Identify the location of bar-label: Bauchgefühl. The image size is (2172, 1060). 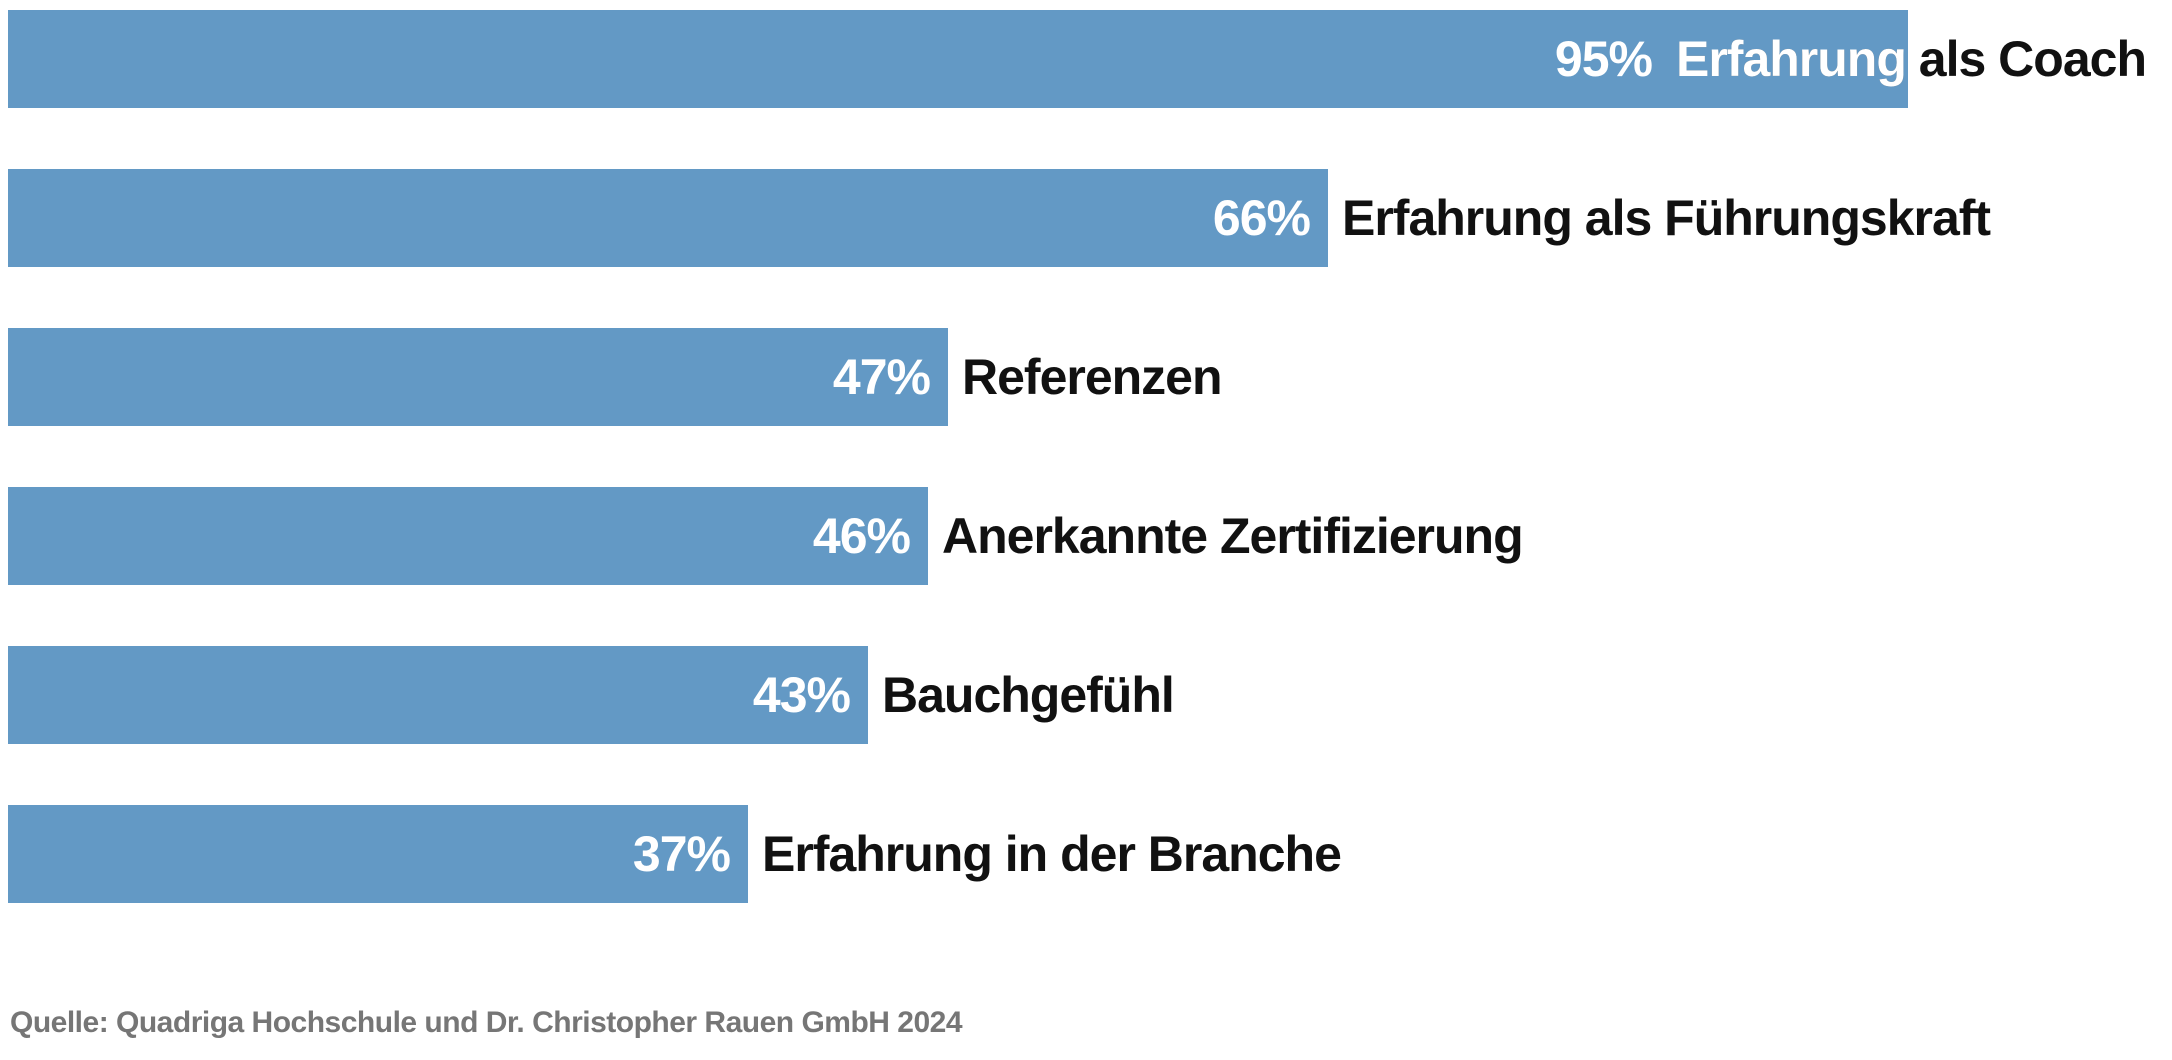
(1028, 695).